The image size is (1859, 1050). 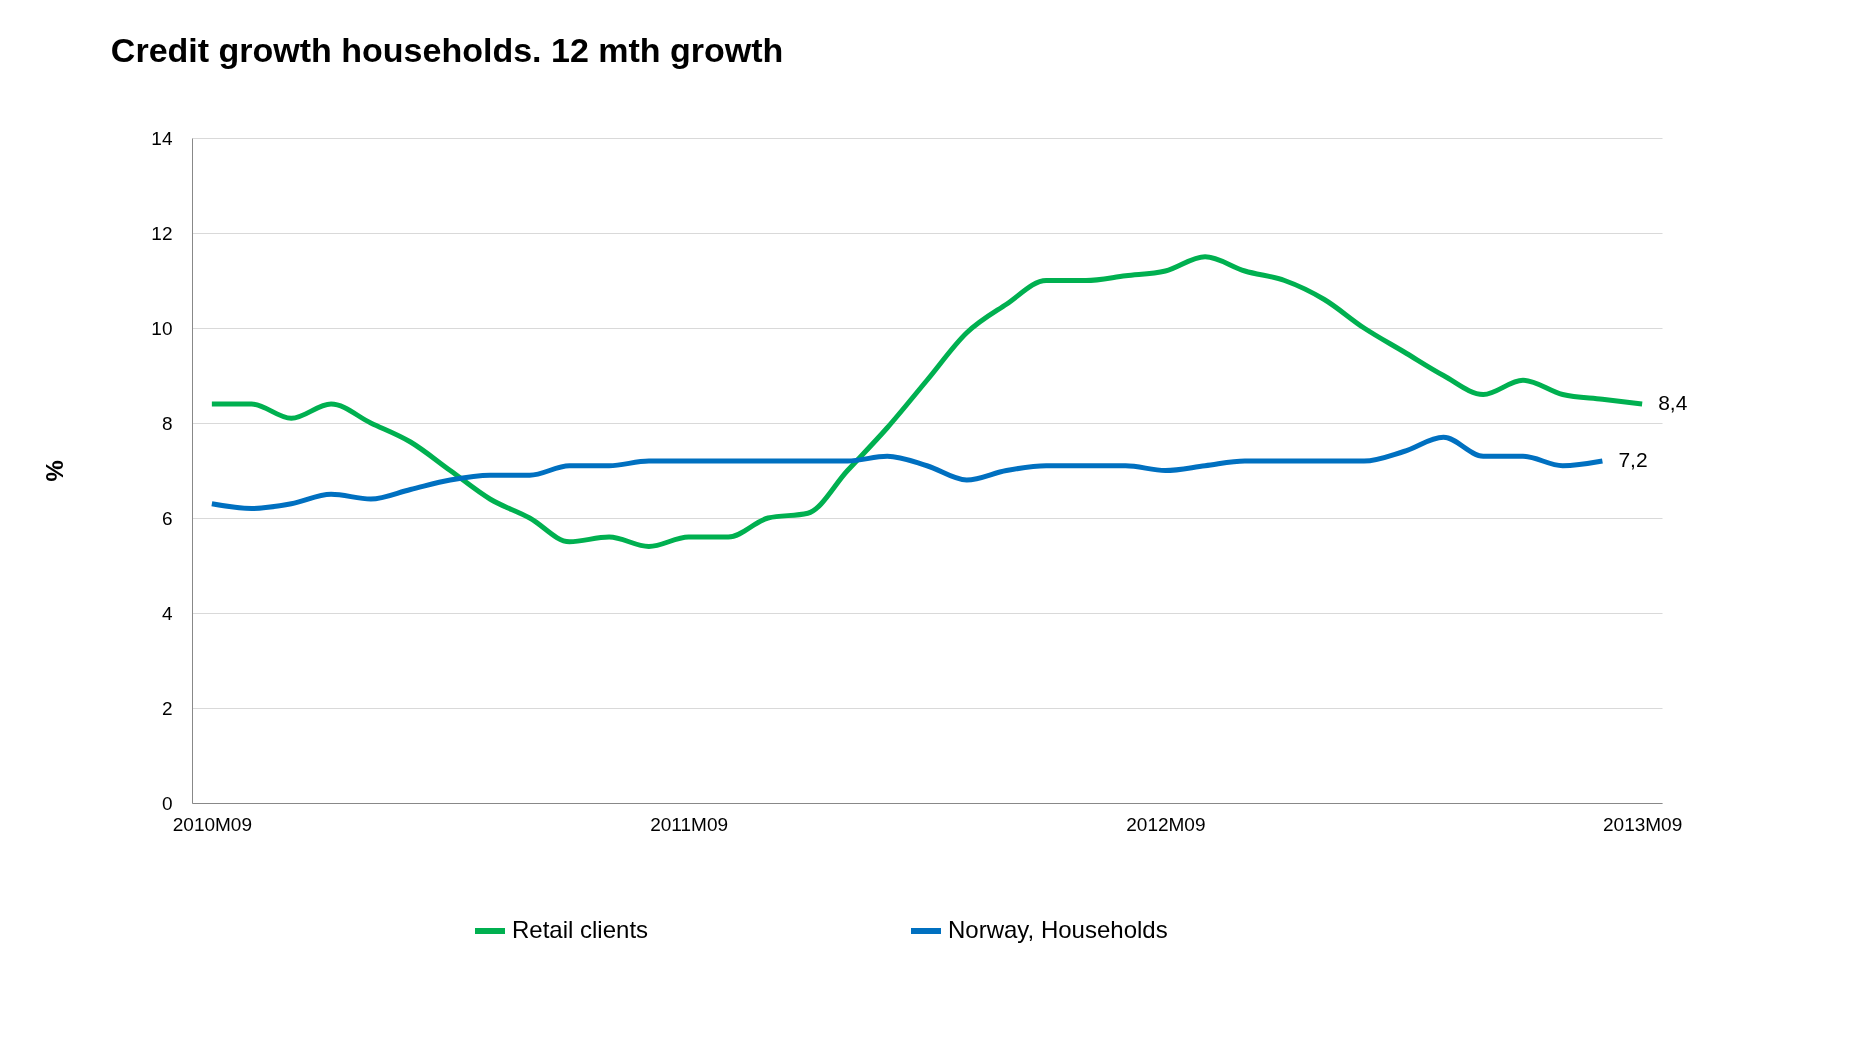 What do you see at coordinates (167, 613) in the screenshot?
I see `y-tick-label: 4` at bounding box center [167, 613].